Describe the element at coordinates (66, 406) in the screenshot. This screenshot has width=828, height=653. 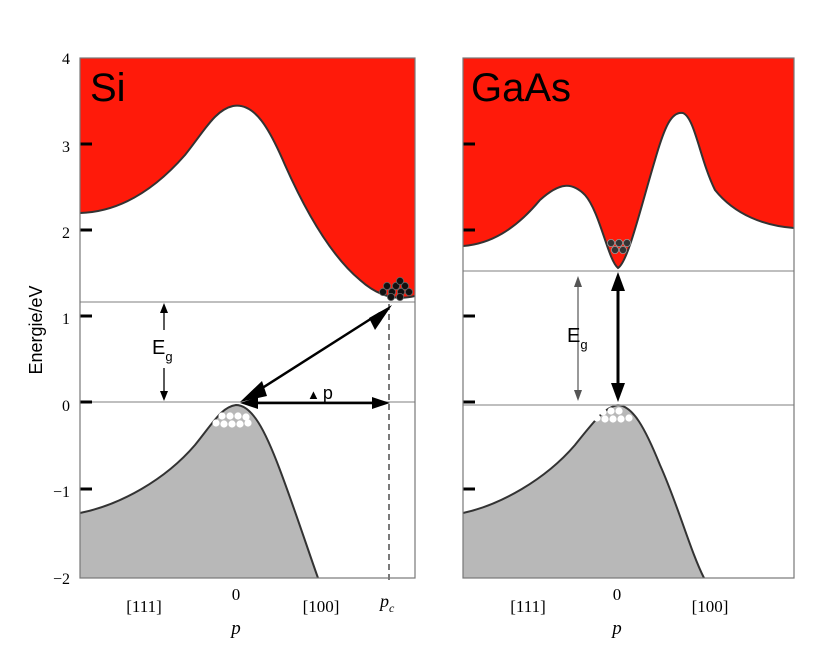
I see `y-tick-0: 0` at that location.